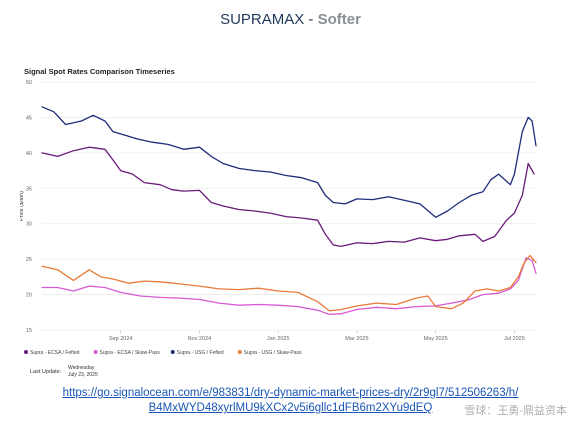  I want to click on legend-label-1: Supra - ECSA / Fefted, so click(55, 353).